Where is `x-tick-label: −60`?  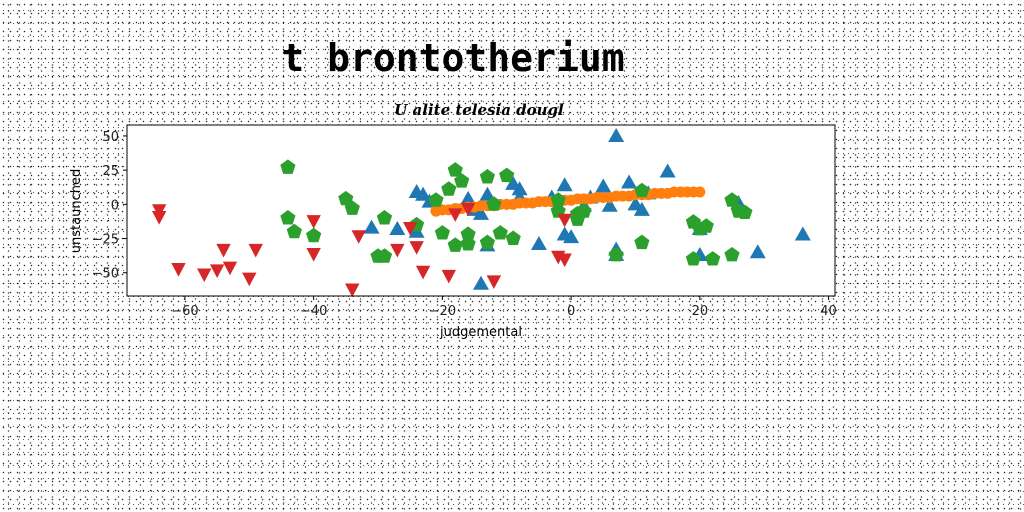 x-tick-label: −60 is located at coordinates (184, 311).